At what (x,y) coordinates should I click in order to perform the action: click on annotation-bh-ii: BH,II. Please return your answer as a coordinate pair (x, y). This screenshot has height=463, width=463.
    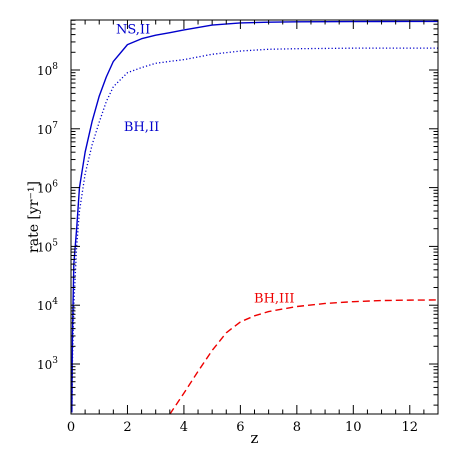
    Looking at the image, I should click on (141, 127).